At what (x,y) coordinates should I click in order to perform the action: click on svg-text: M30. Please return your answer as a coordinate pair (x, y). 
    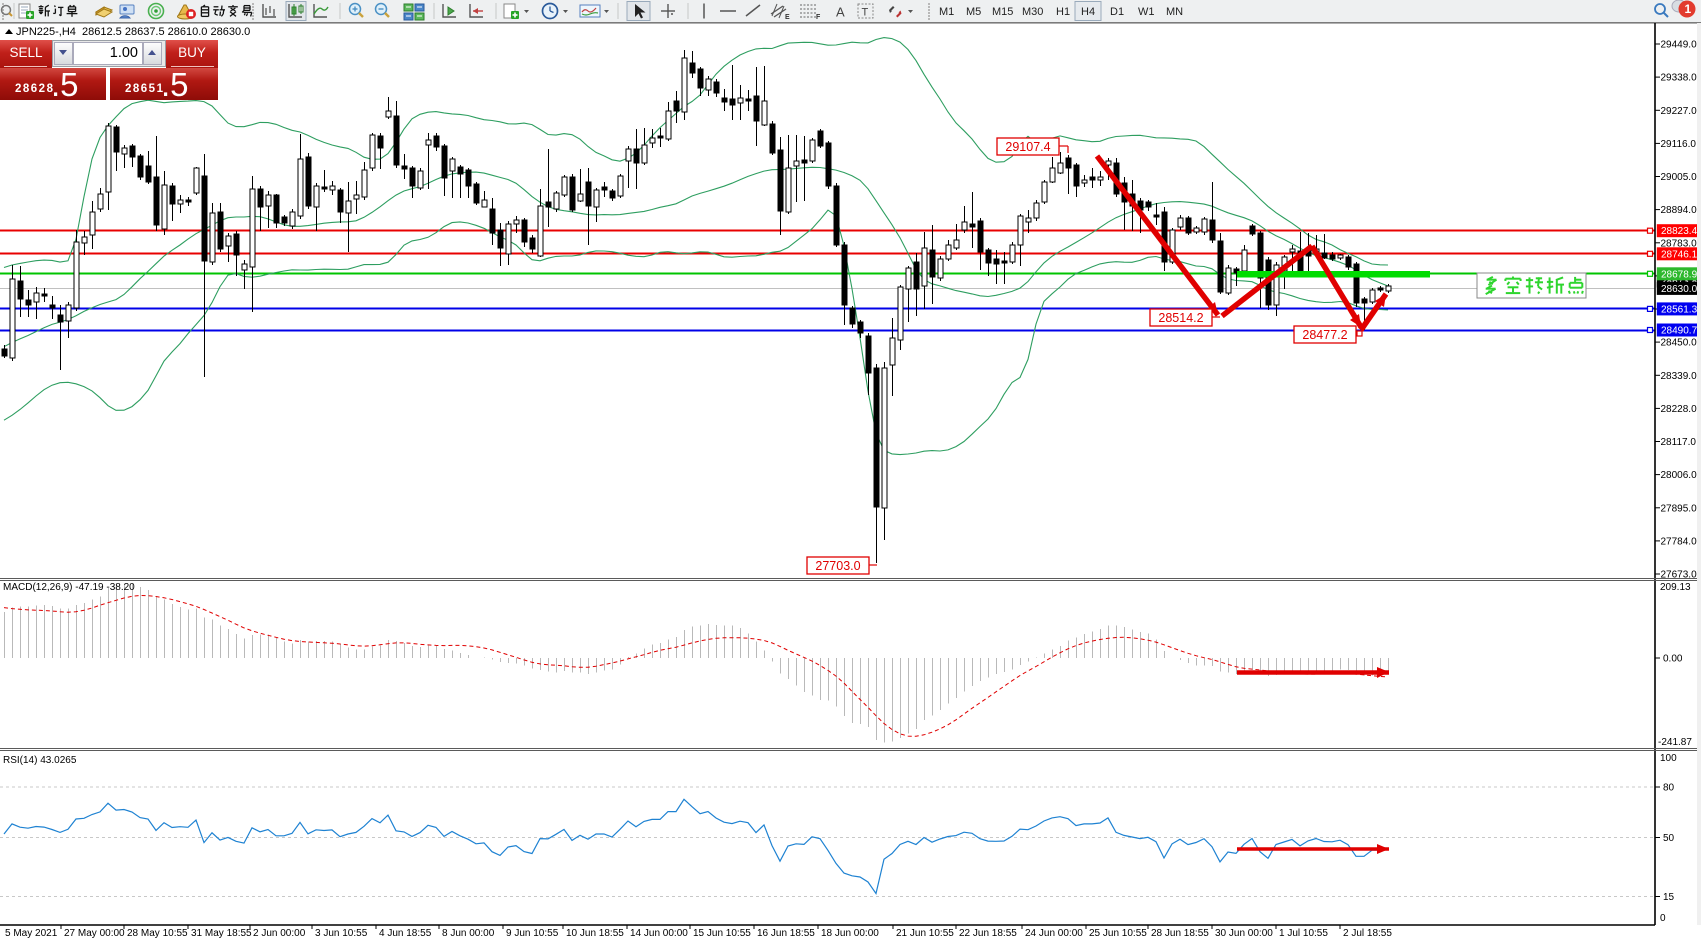
    Looking at the image, I should click on (1032, 12).